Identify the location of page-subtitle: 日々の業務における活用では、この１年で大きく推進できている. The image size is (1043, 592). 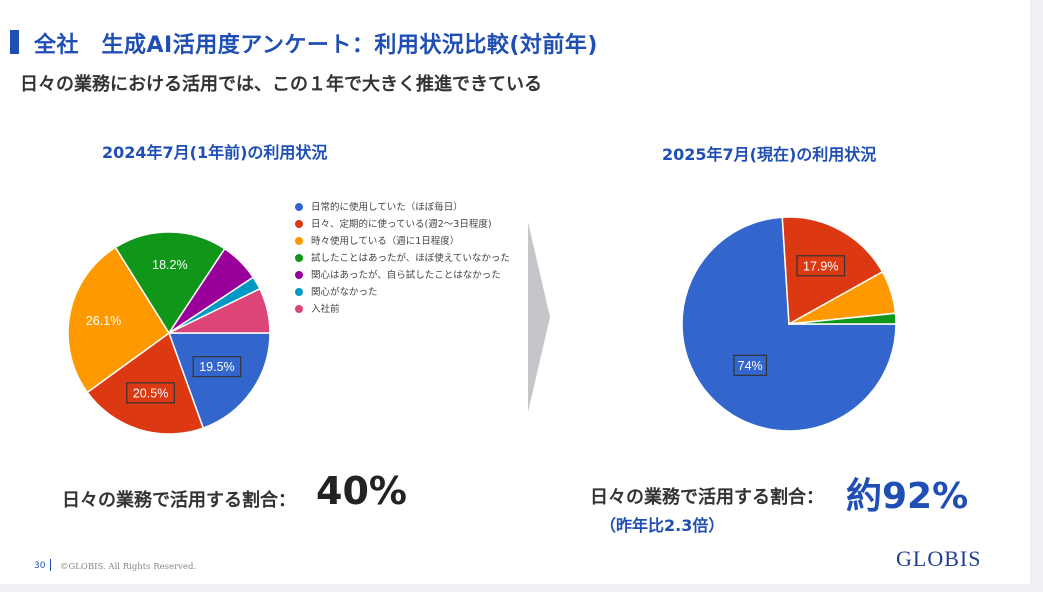
(281, 84).